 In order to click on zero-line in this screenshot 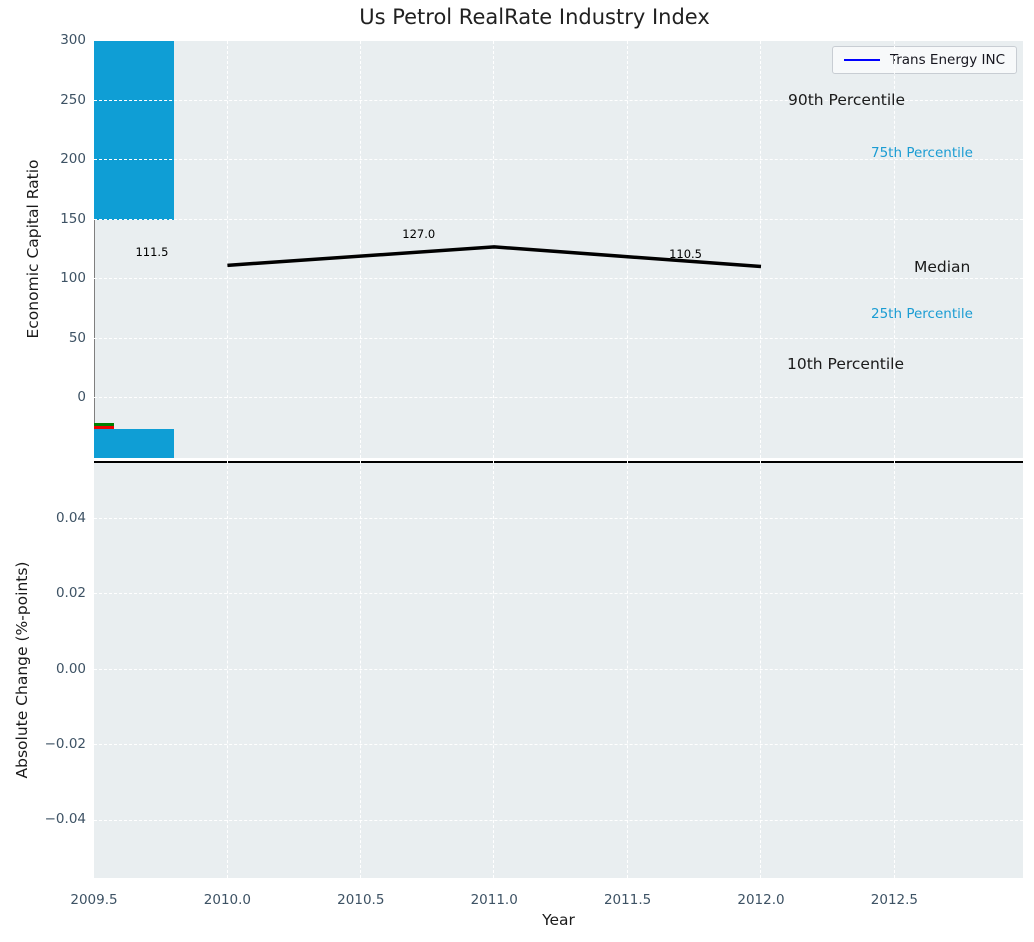, I will do `click(558, 462)`.